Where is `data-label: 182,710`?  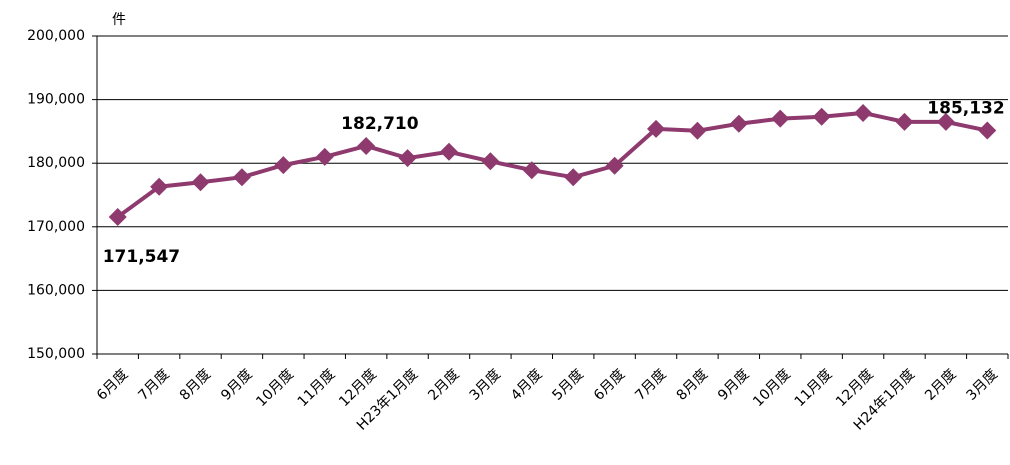 data-label: 182,710 is located at coordinates (380, 124).